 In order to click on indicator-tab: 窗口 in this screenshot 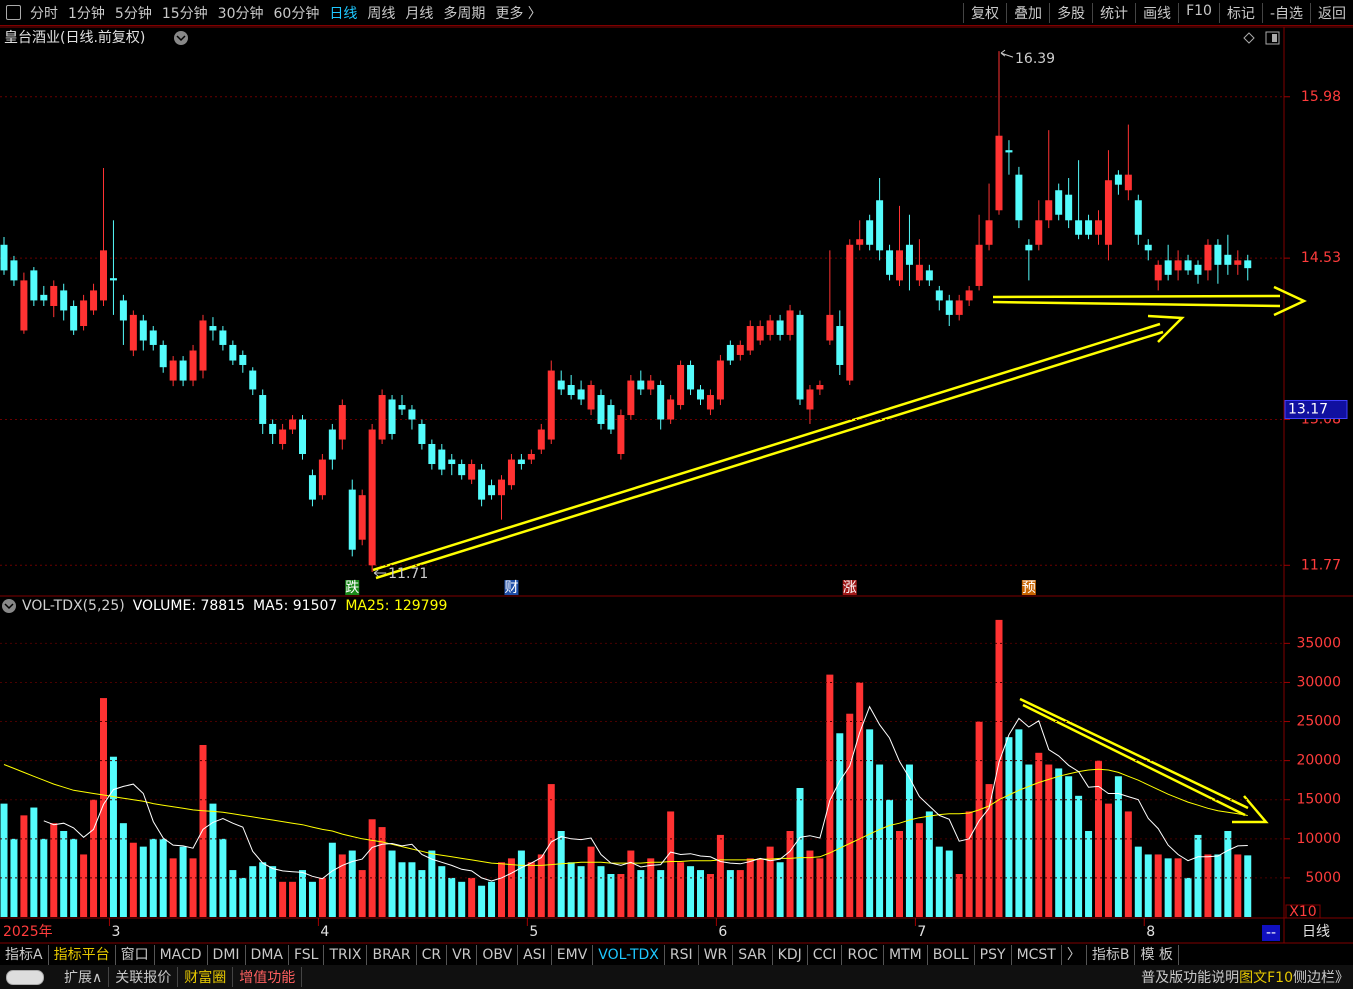, I will do `click(135, 954)`.